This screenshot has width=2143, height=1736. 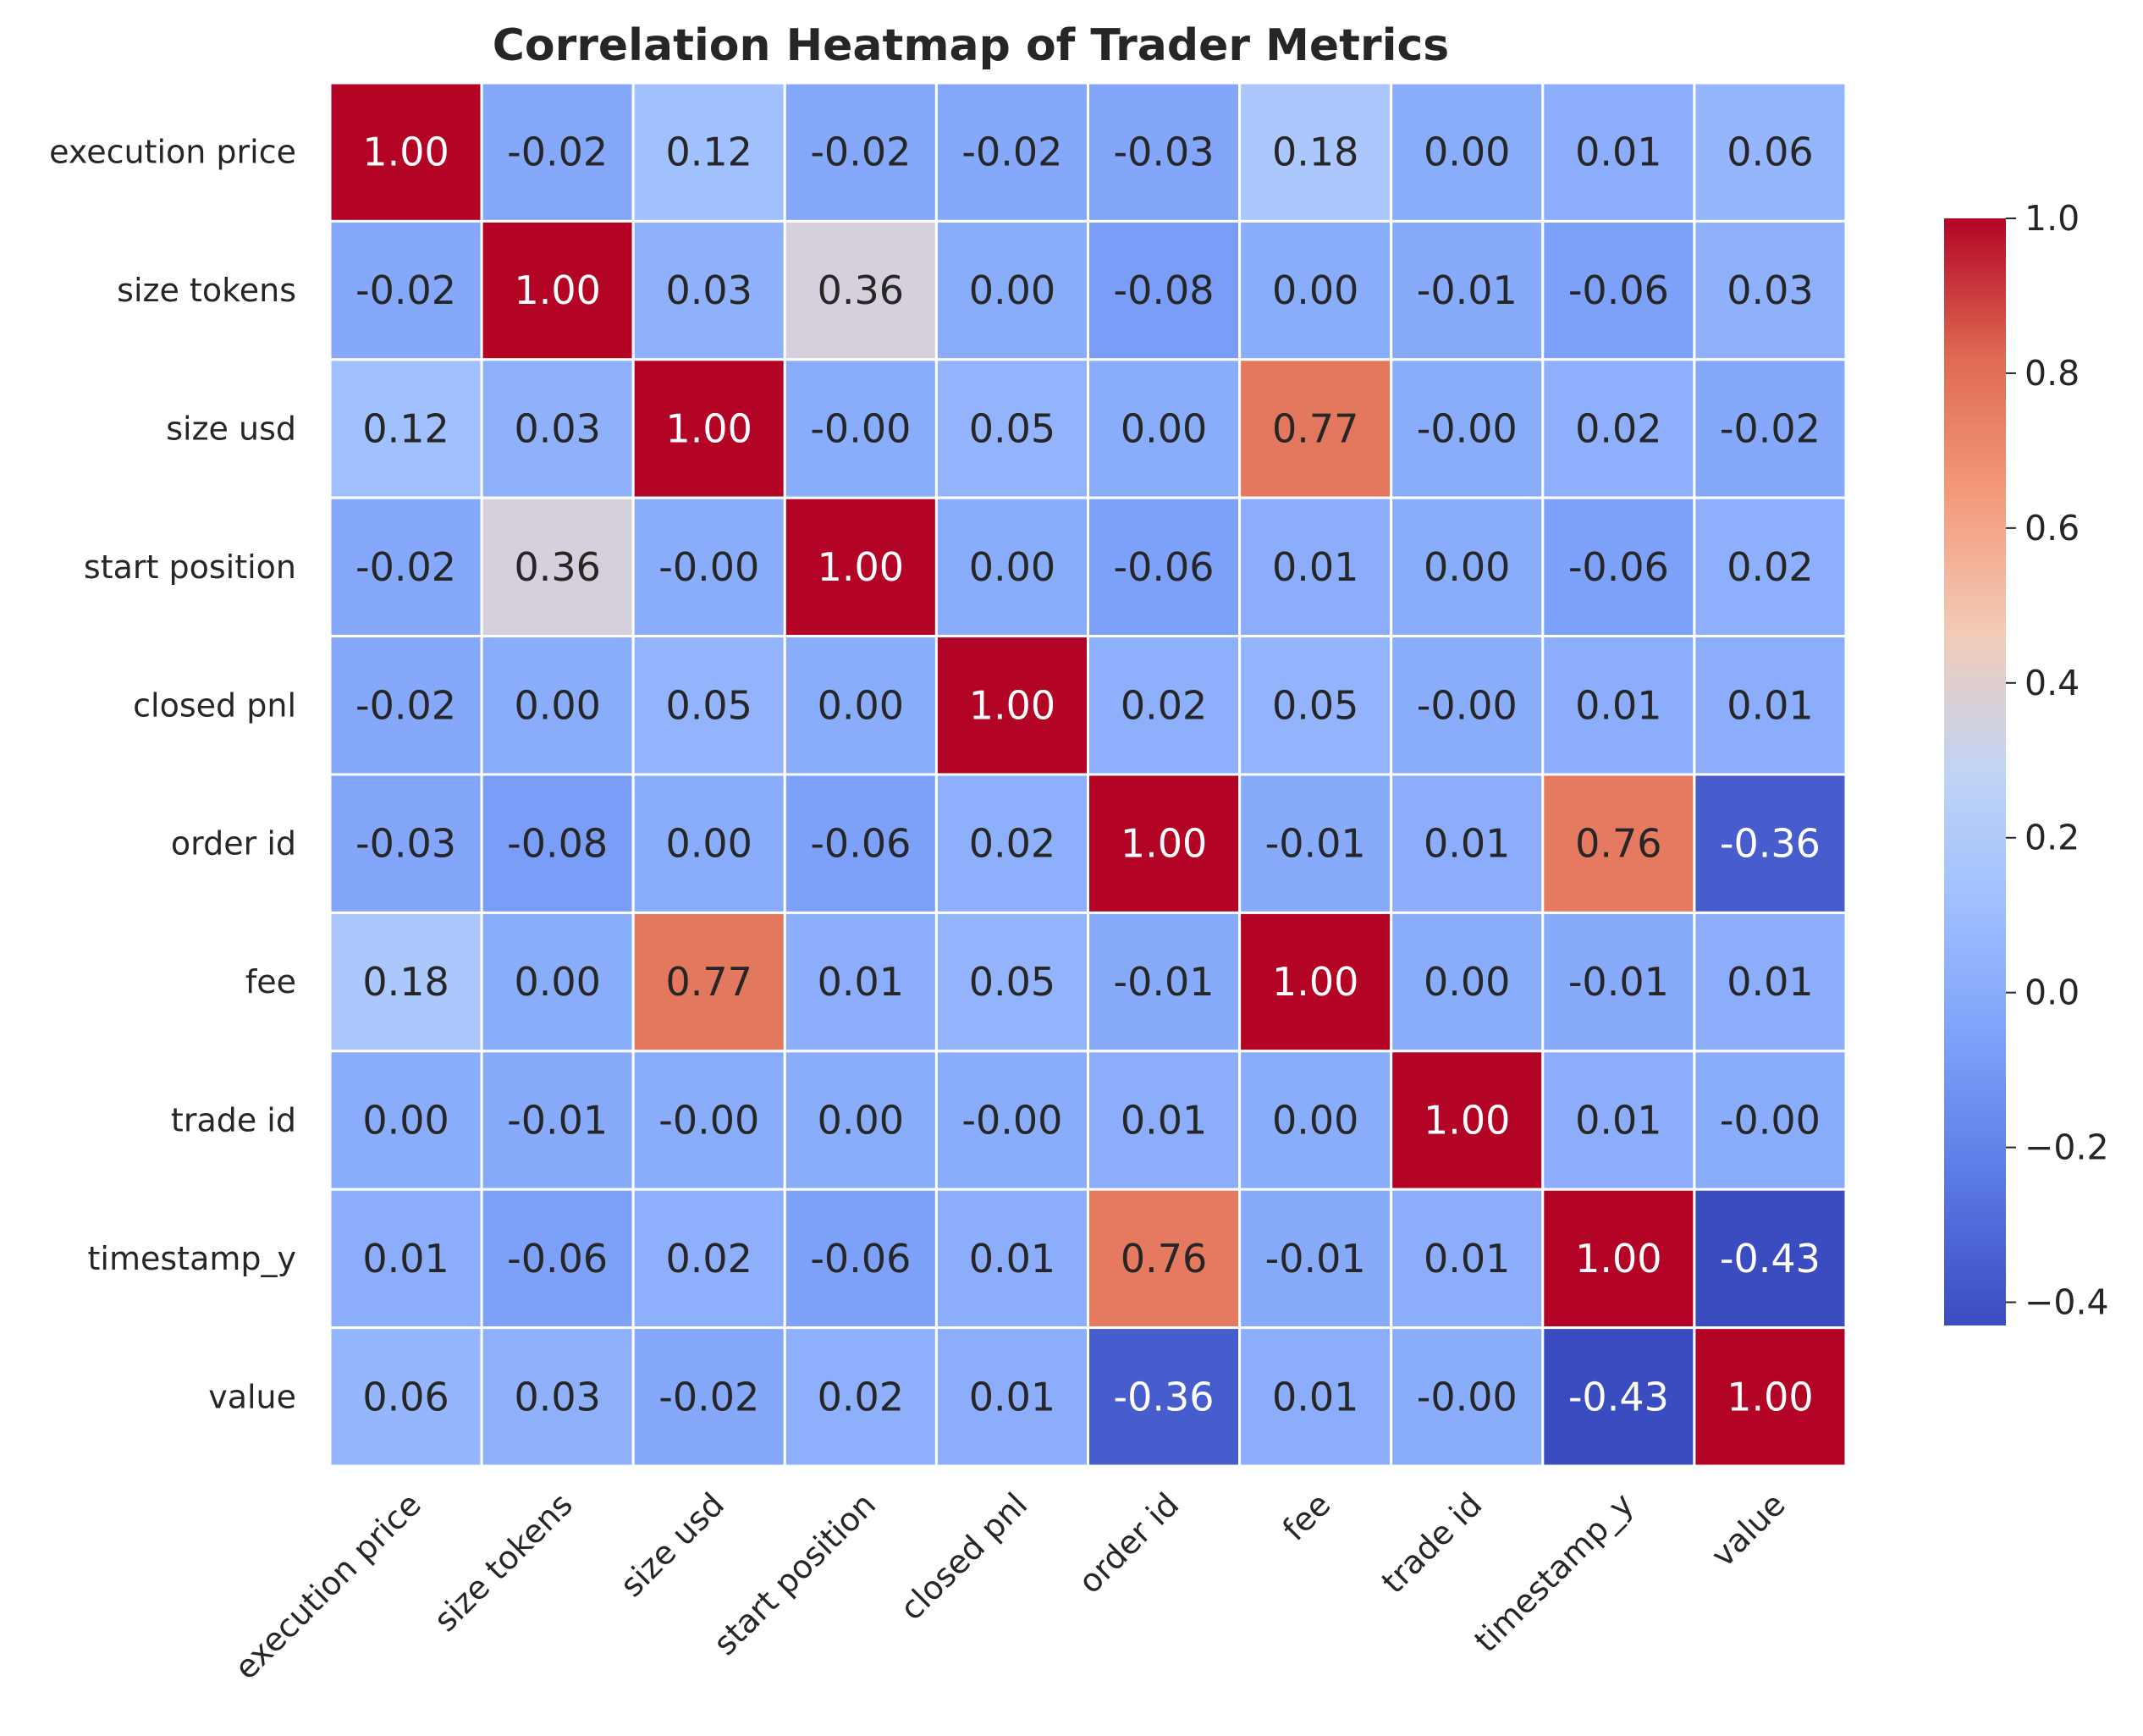 I want to click on x-tick-label: size usd, so click(x=672, y=1544).